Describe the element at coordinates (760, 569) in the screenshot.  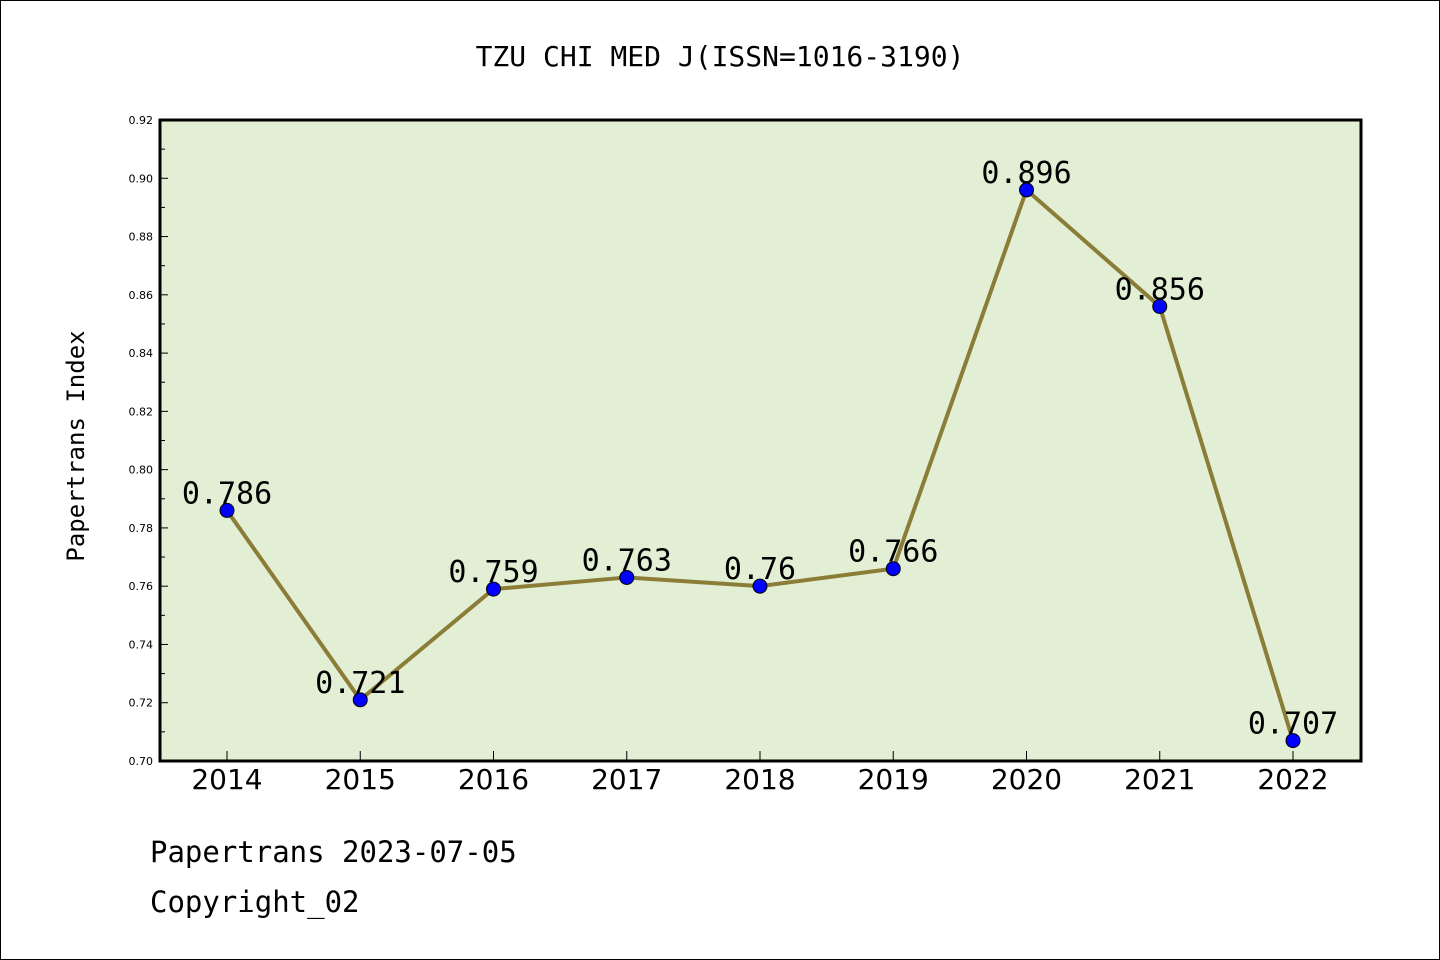
I see `data-label: 0.76` at that location.